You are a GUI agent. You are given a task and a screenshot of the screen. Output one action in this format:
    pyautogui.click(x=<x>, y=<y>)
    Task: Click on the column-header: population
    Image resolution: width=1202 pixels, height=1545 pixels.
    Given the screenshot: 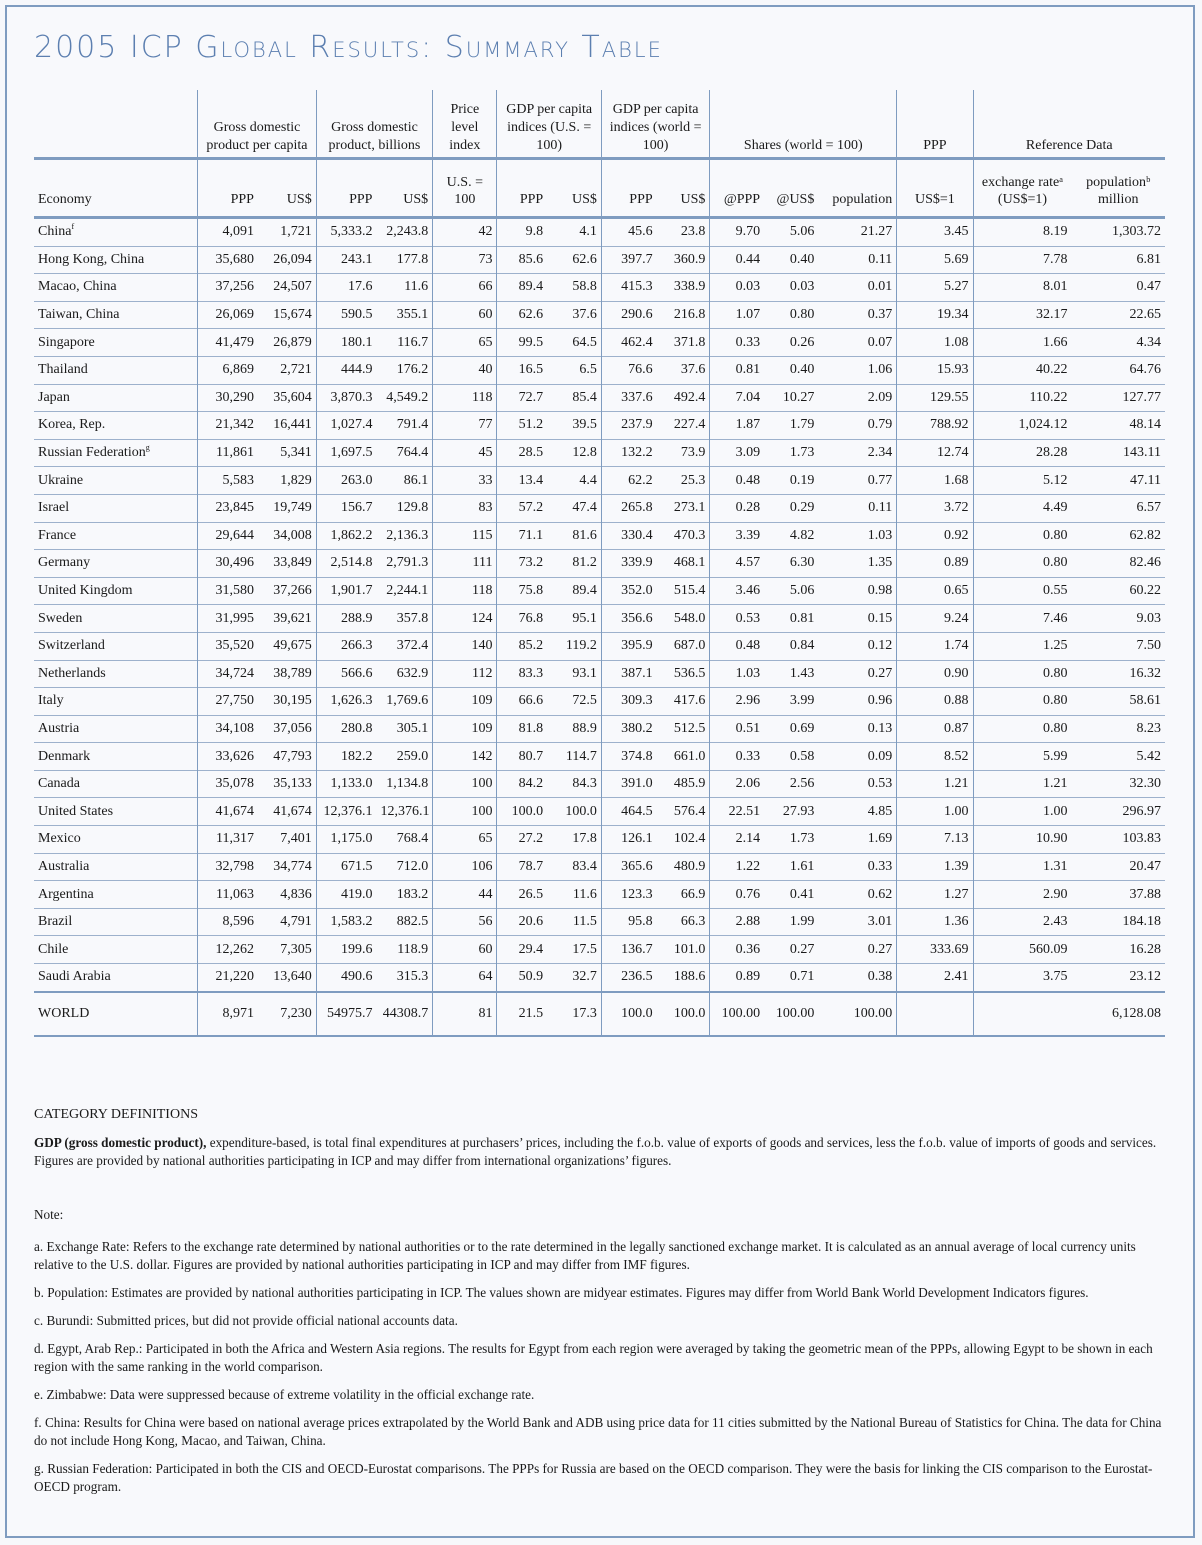 What is the action you would take?
    pyautogui.click(x=857, y=187)
    